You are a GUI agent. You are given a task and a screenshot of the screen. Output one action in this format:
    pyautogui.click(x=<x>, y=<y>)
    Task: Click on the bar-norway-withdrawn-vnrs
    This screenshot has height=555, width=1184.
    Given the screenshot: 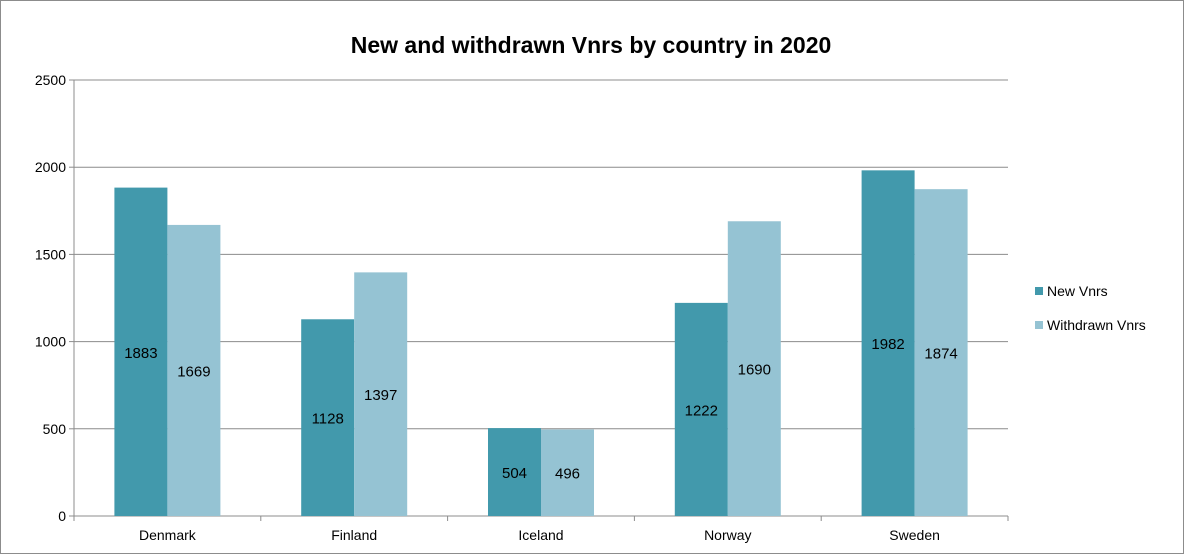 What is the action you would take?
    pyautogui.click(x=754, y=369)
    